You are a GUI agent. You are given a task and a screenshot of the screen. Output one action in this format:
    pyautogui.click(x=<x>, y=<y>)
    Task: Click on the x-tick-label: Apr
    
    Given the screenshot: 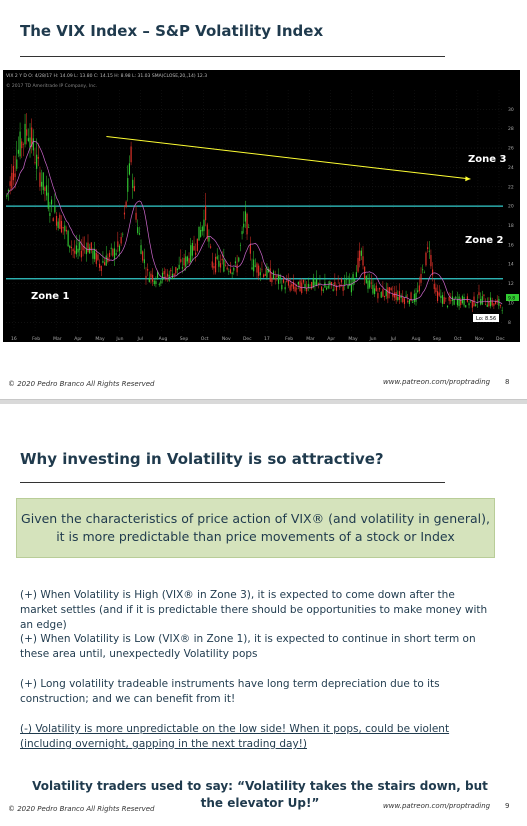 What is the action you would take?
    pyautogui.click(x=331, y=339)
    